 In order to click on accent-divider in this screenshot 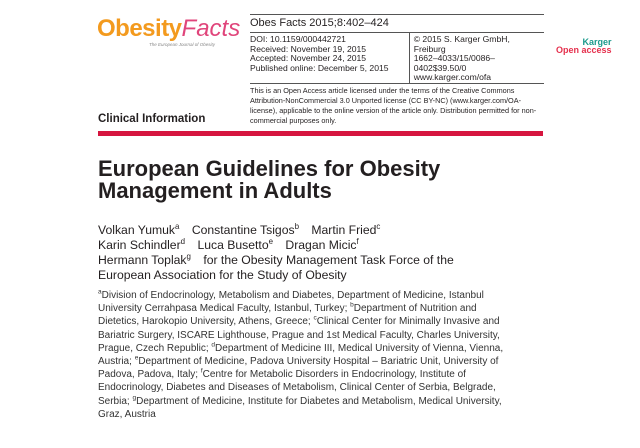, I will do `click(320, 133)`.